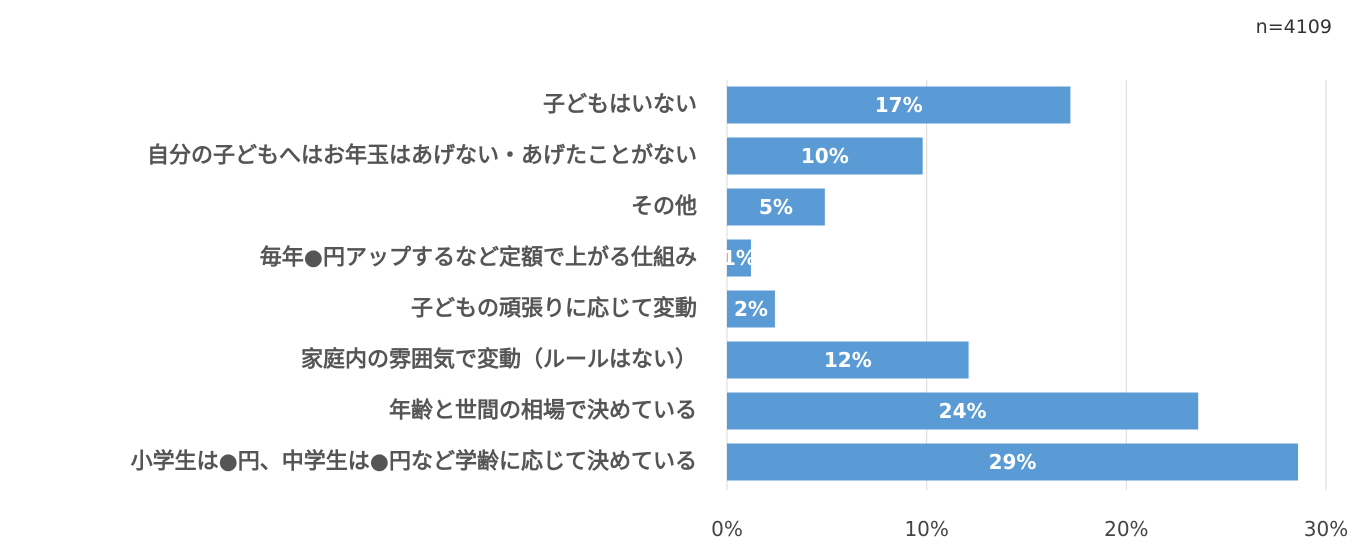 This screenshot has height=558, width=1367. I want to click on value-label: 1%, so click(739, 258).